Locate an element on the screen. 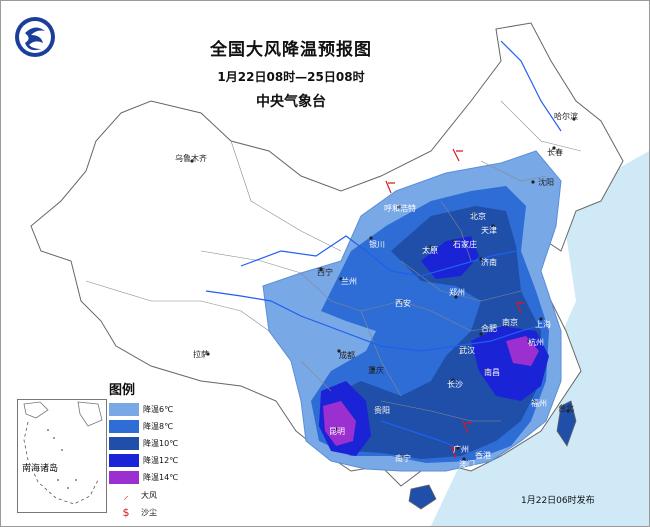 The image size is (650, 527). legend-label: 降温8℃ is located at coordinates (158, 426).